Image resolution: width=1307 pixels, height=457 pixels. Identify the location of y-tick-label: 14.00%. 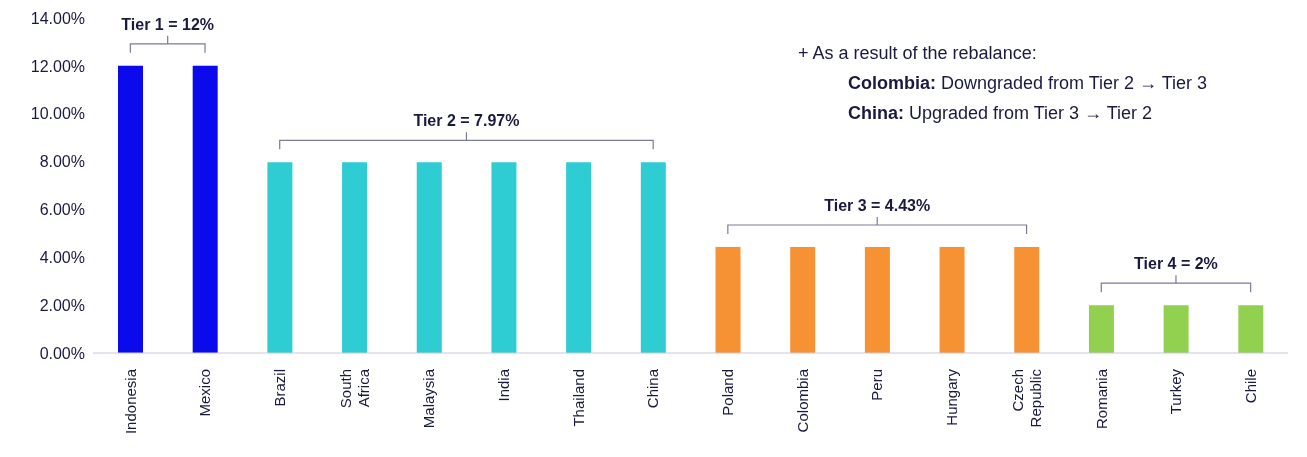
(57, 18).